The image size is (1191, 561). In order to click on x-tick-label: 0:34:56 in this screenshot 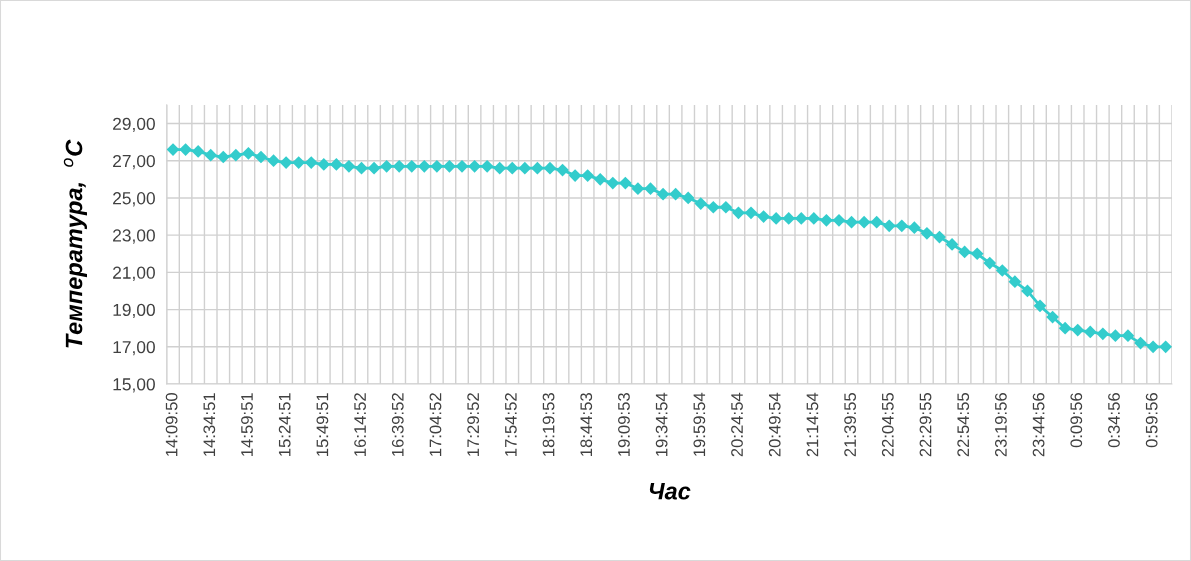, I will do `click(1114, 420)`.